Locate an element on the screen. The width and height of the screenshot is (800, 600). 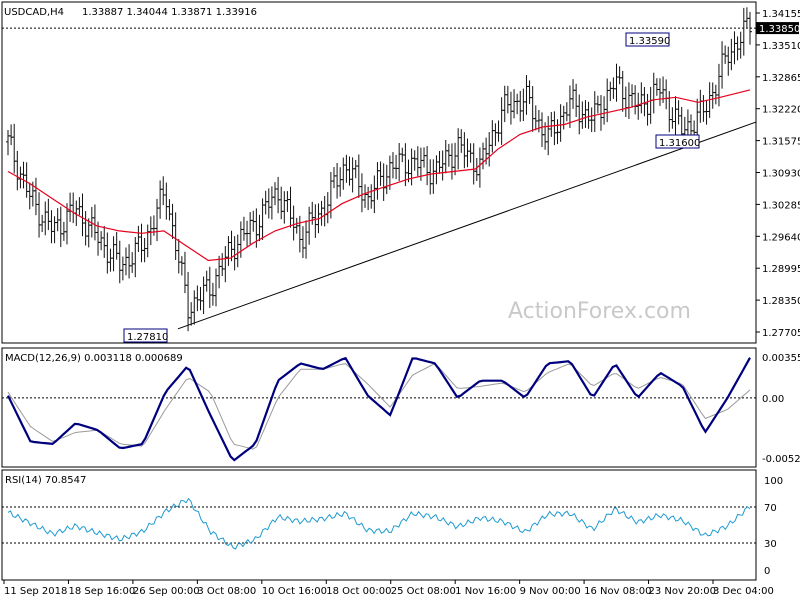
x-tick-label: 18 Sep 16:00 is located at coordinates (101, 591).